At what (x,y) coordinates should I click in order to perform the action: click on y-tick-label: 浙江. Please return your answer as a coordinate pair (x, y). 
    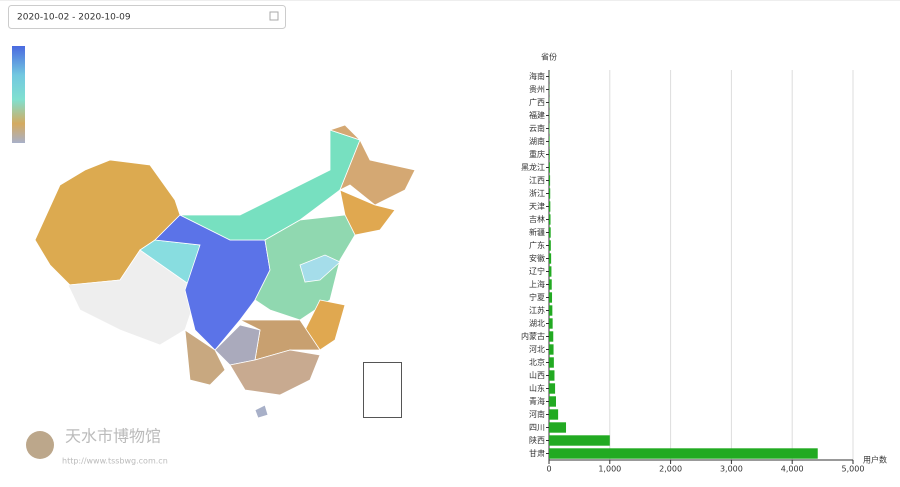
    Looking at the image, I should click on (537, 193).